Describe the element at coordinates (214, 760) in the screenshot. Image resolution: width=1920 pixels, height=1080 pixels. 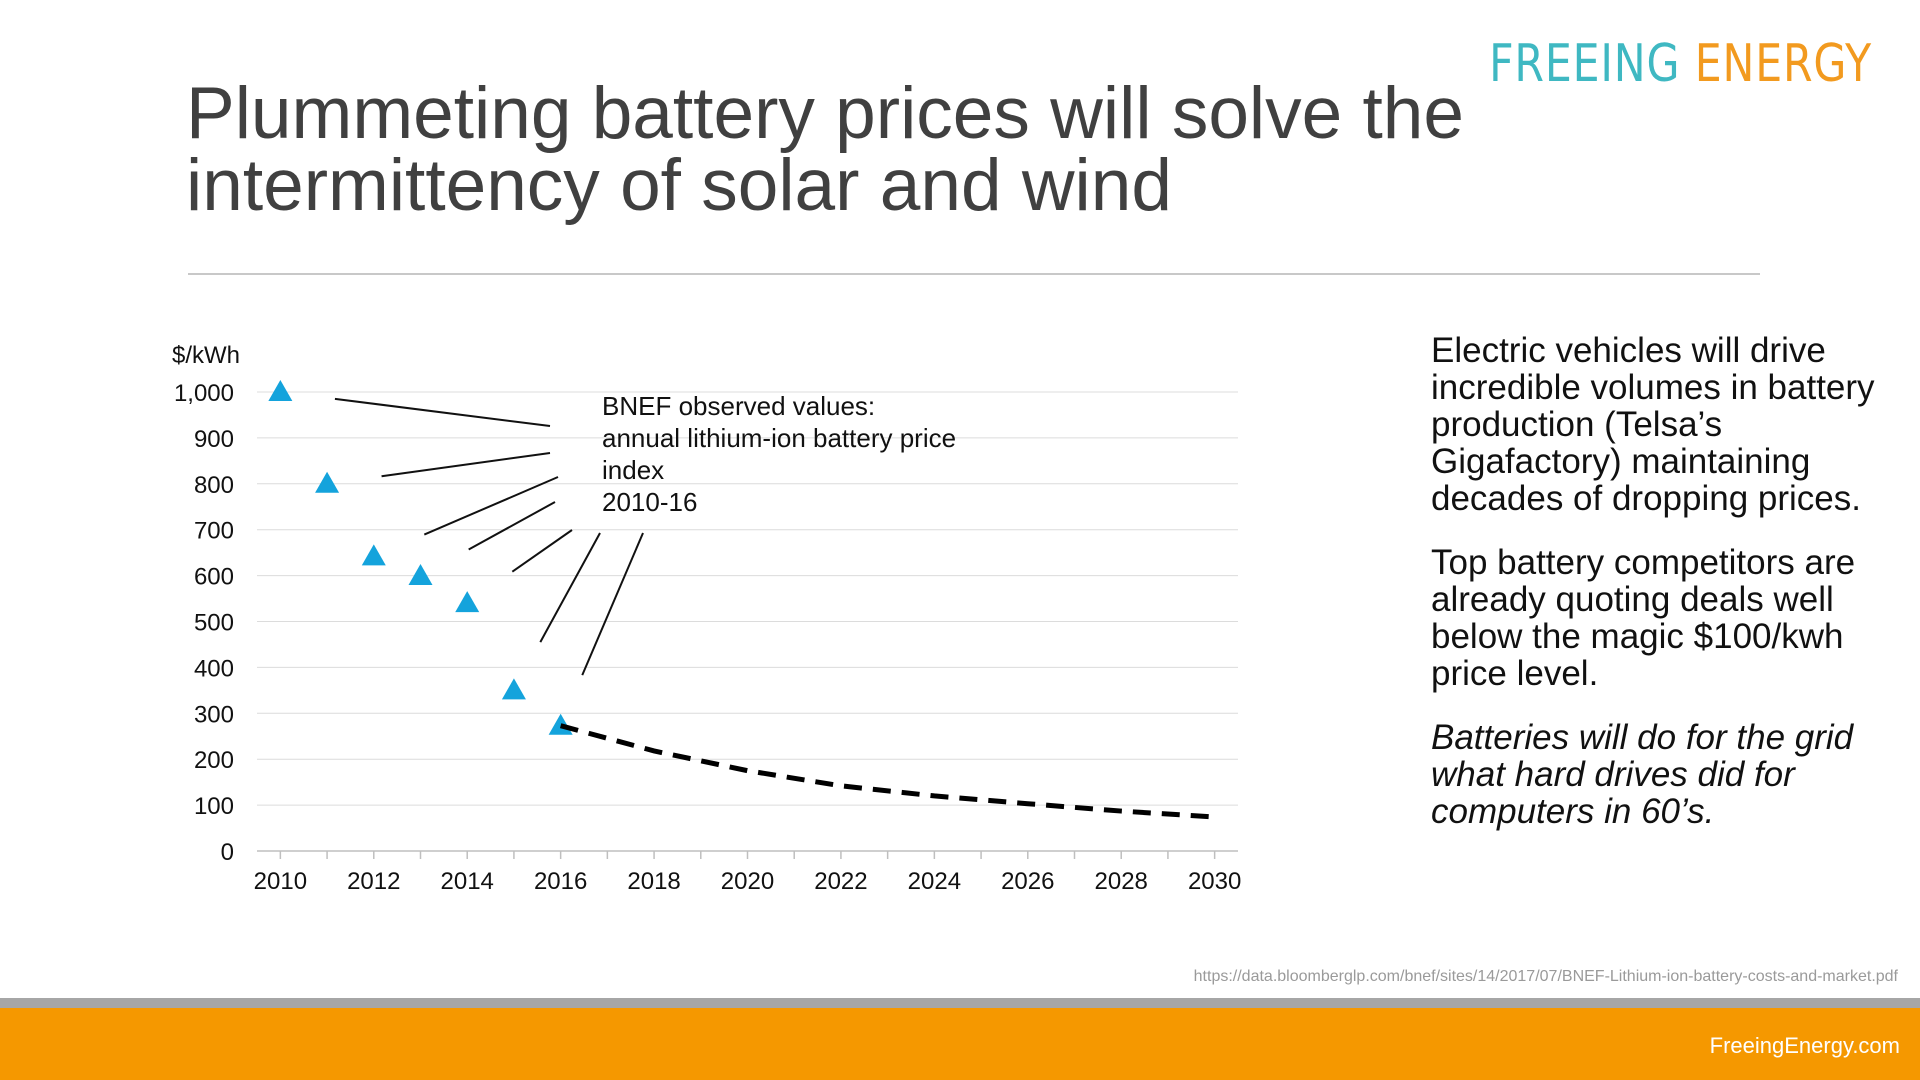
I see `y-tick-label: 200` at that location.